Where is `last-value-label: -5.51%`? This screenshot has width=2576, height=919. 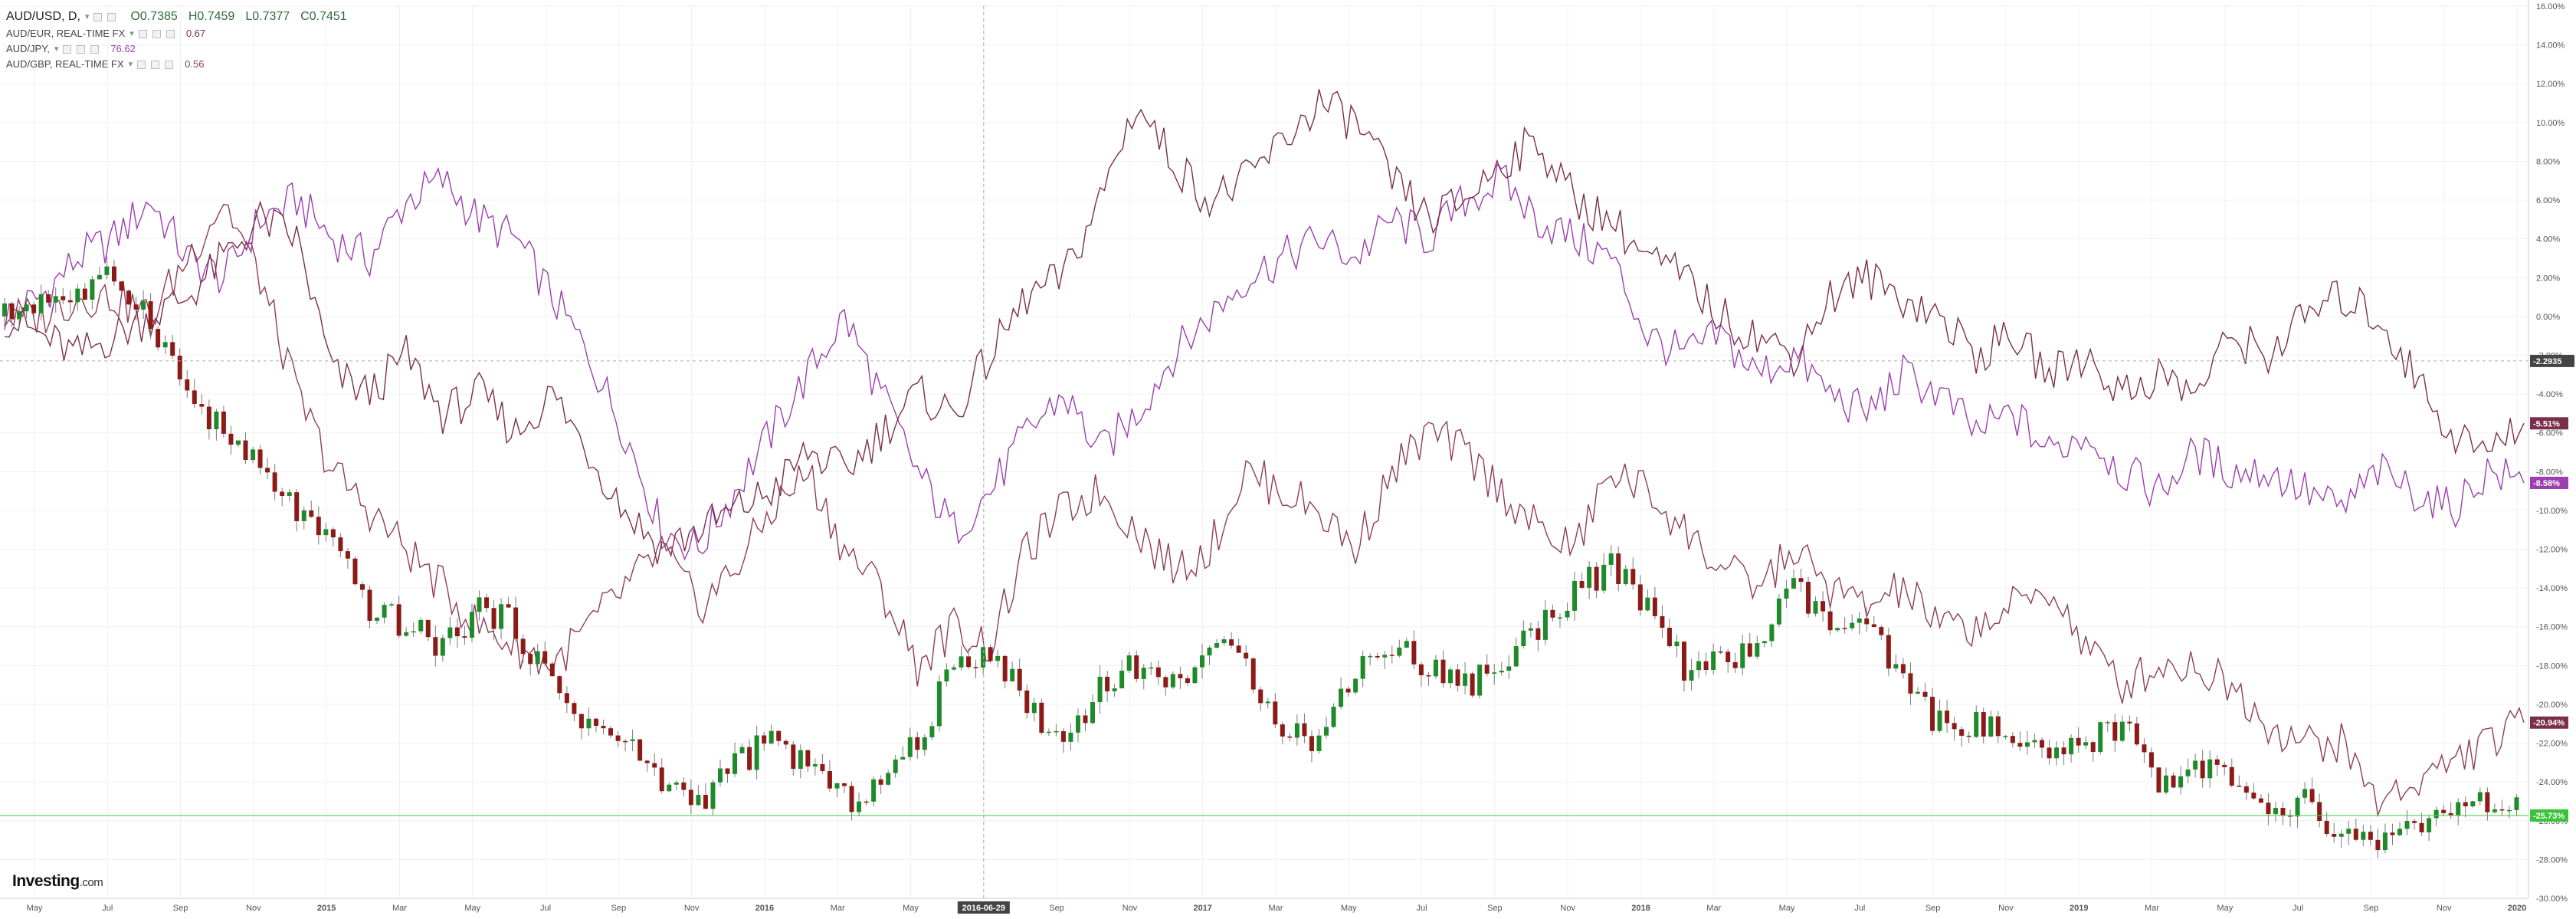
last-value-label: -5.51% is located at coordinates (2547, 424).